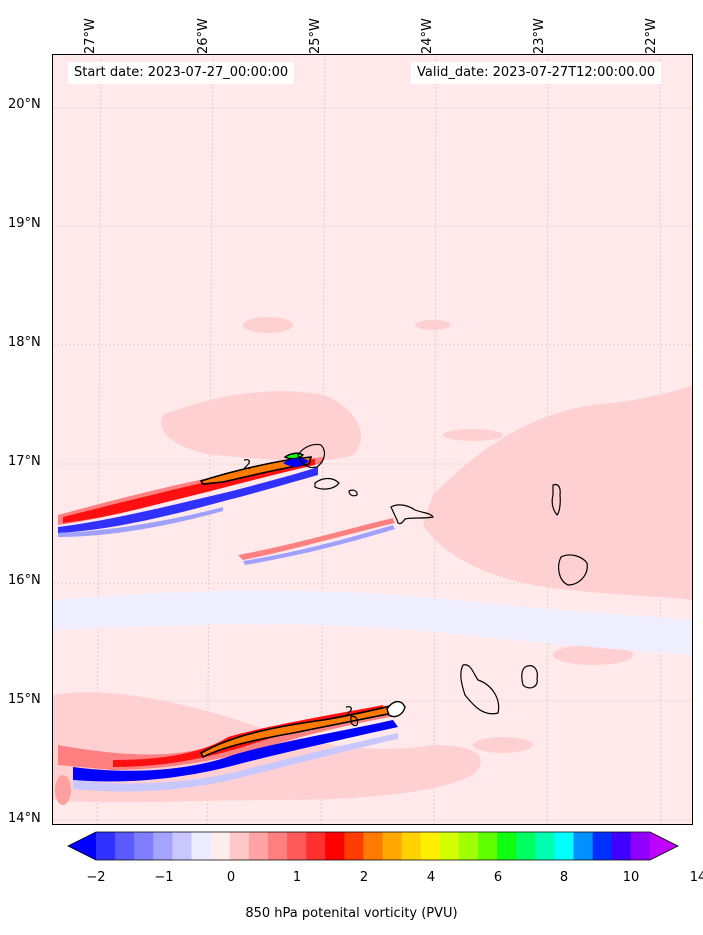 Image resolution: width=703 pixels, height=935 pixels. What do you see at coordinates (24, 818) in the screenshot?
I see `lat-label-14n: 14°N` at bounding box center [24, 818].